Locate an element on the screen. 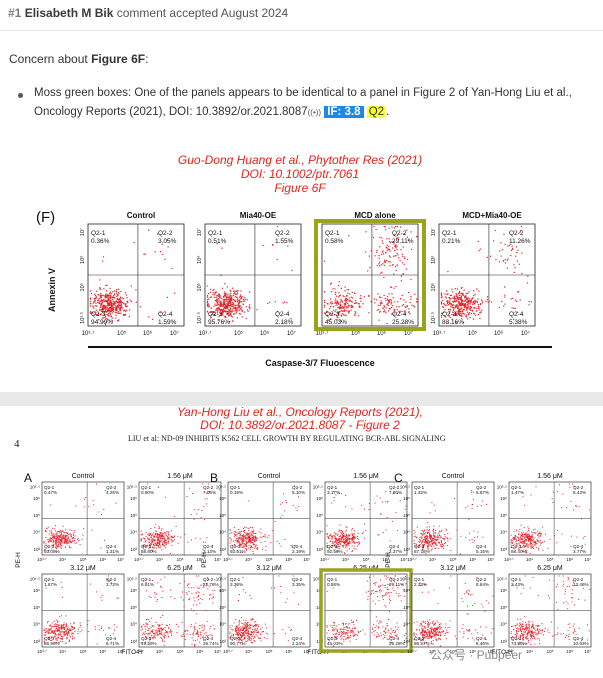 The image size is (603, 678). comment-number: #1 is located at coordinates (15, 13).